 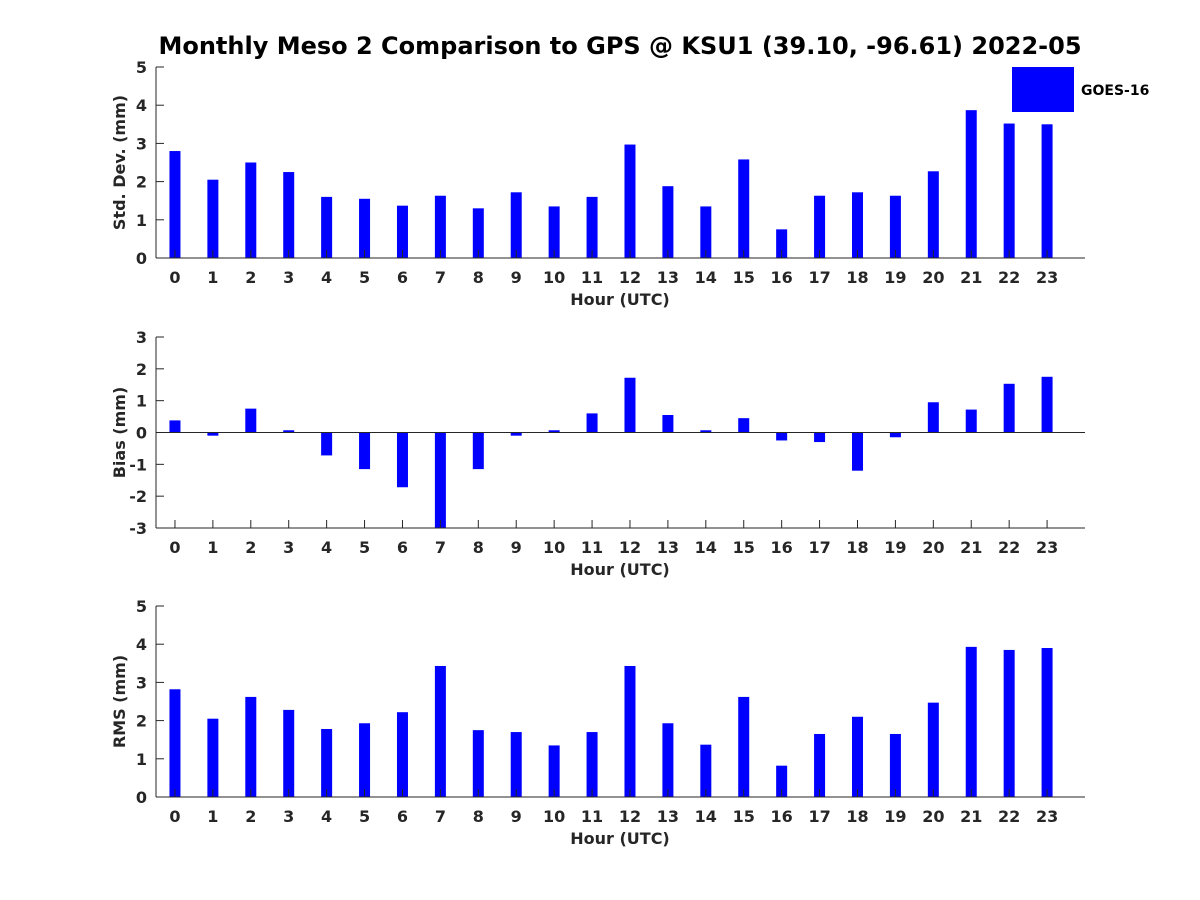 I want to click on x-tick-label: 6, so click(x=402, y=816).